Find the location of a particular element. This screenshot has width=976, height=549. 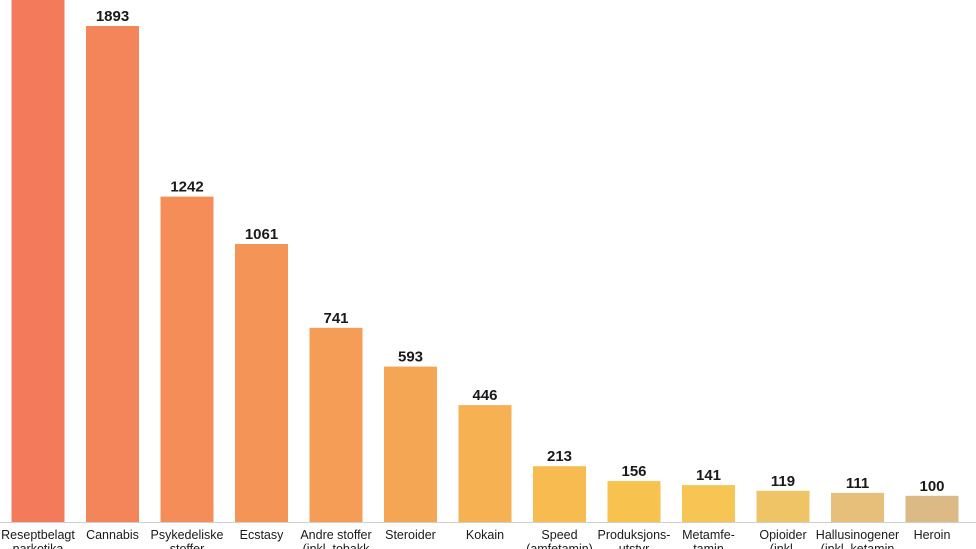

category-label-line: Psykedeliske is located at coordinates (187, 535).